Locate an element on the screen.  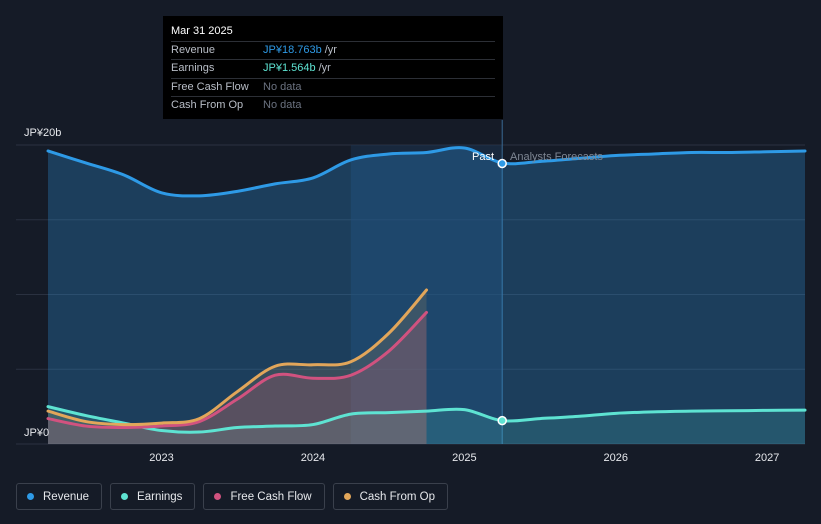
cash-from-op-line is located at coordinates (237, 357).